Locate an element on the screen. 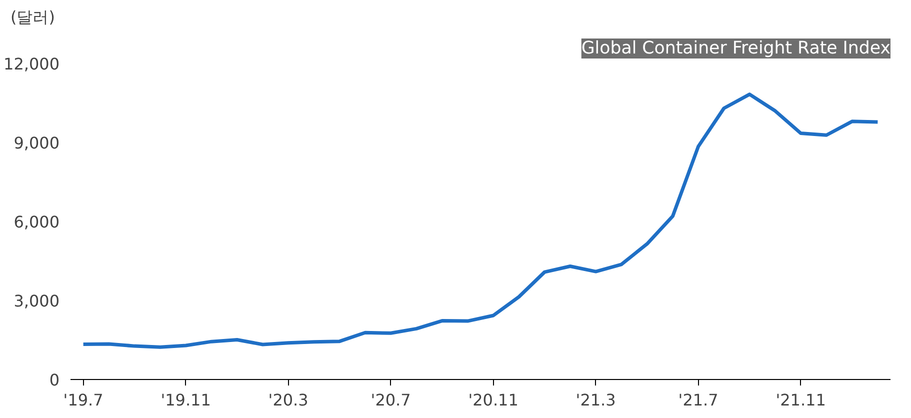  y-tick-label: 3,000 is located at coordinates (37, 301).